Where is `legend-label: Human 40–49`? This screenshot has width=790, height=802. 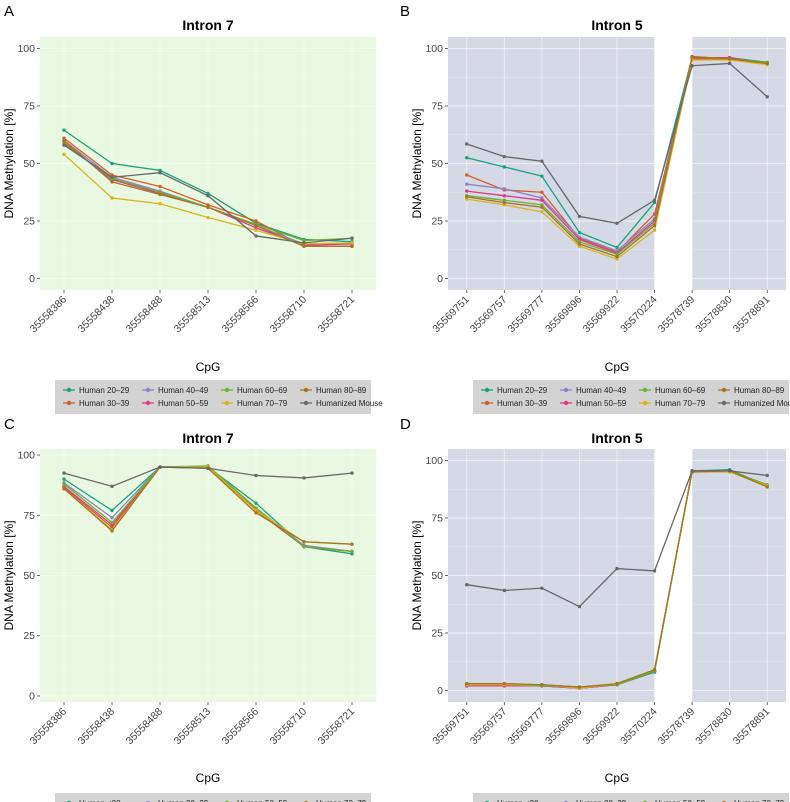
legend-label: Human 40–49 is located at coordinates (183, 390).